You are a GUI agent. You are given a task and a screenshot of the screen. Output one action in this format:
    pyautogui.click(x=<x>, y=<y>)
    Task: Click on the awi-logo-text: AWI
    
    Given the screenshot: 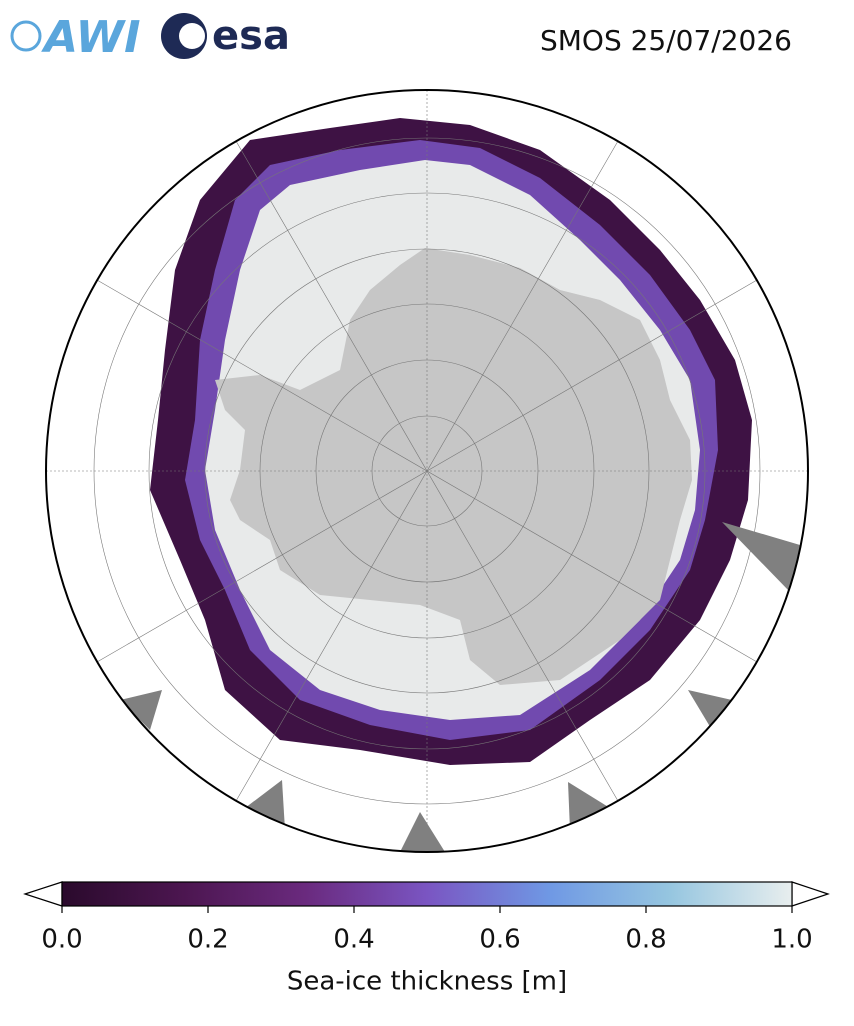 What is the action you would take?
    pyautogui.click(x=91, y=37)
    